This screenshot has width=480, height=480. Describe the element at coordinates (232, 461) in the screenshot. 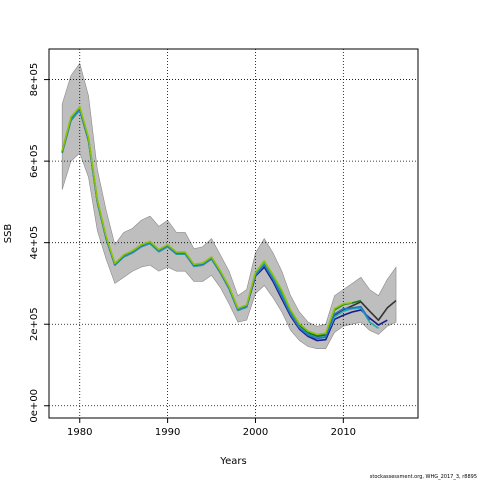

I see `x-axis-title: Years` at that location.